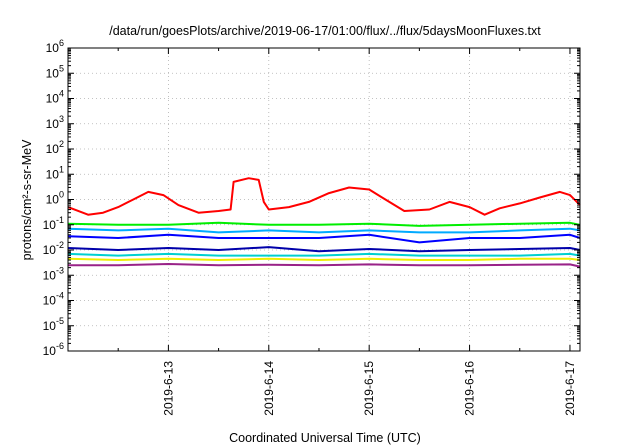 The image size is (640, 448). I want to click on y-tick-label: 10⁻⁵, so click(53, 324).